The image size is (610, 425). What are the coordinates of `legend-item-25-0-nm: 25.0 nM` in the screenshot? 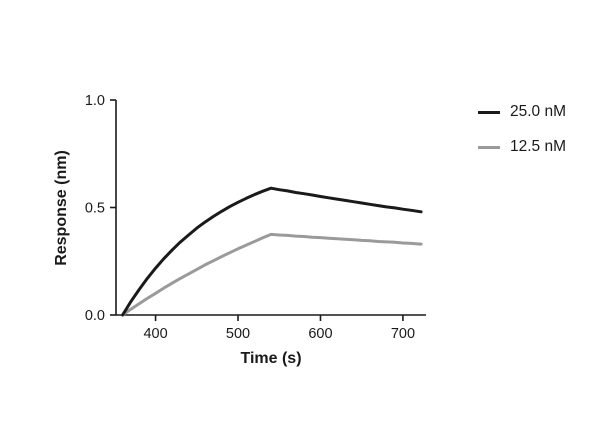 It's located at (522, 112).